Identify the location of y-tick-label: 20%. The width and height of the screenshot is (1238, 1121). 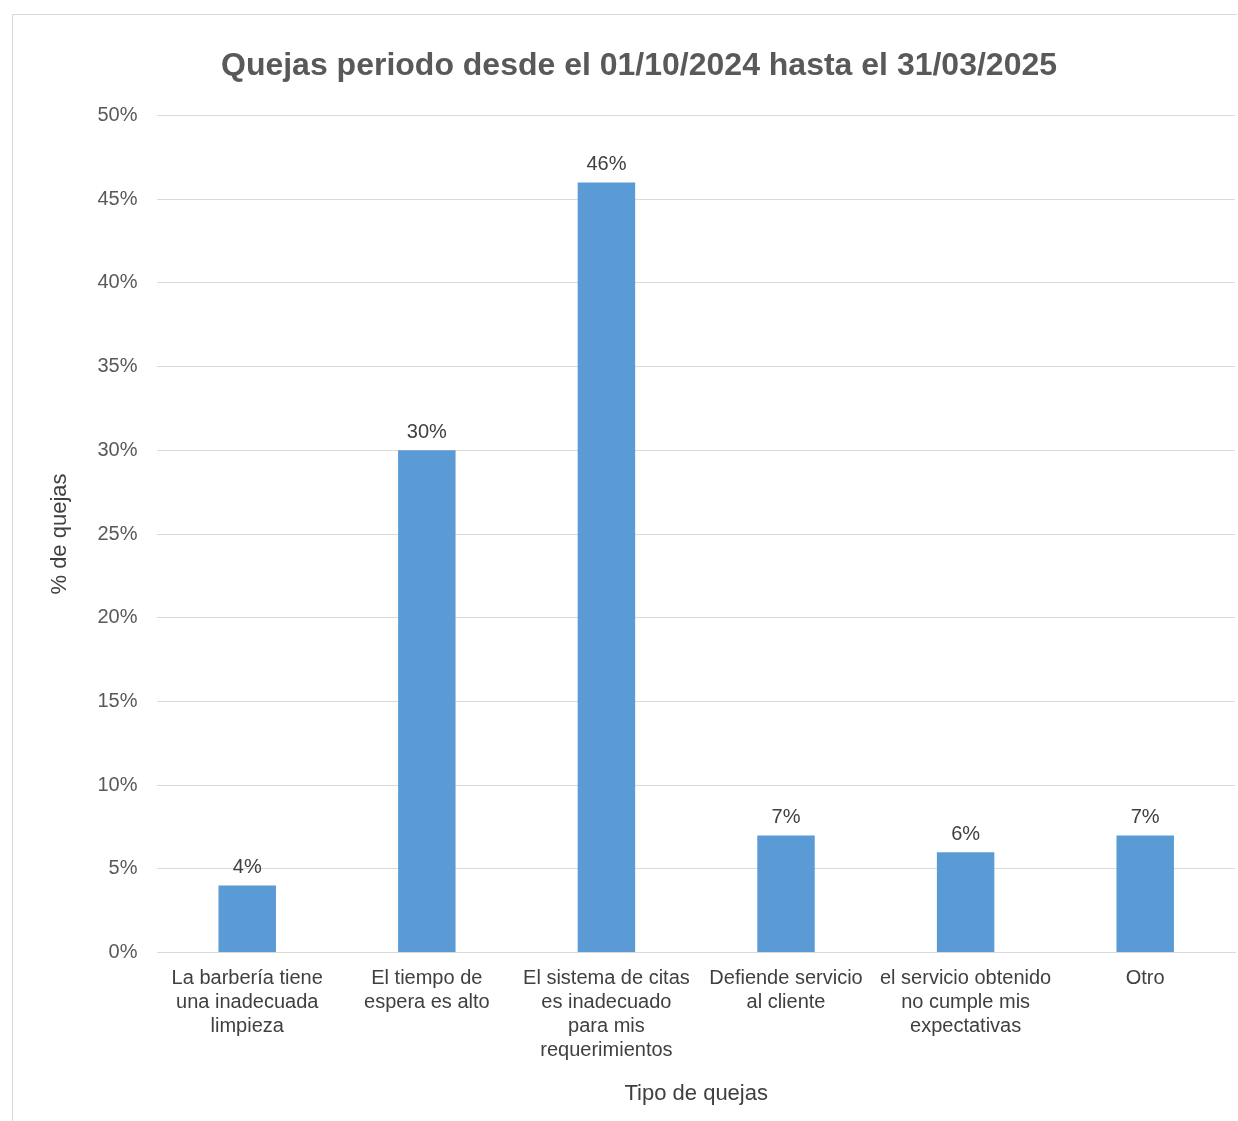
(117, 616).